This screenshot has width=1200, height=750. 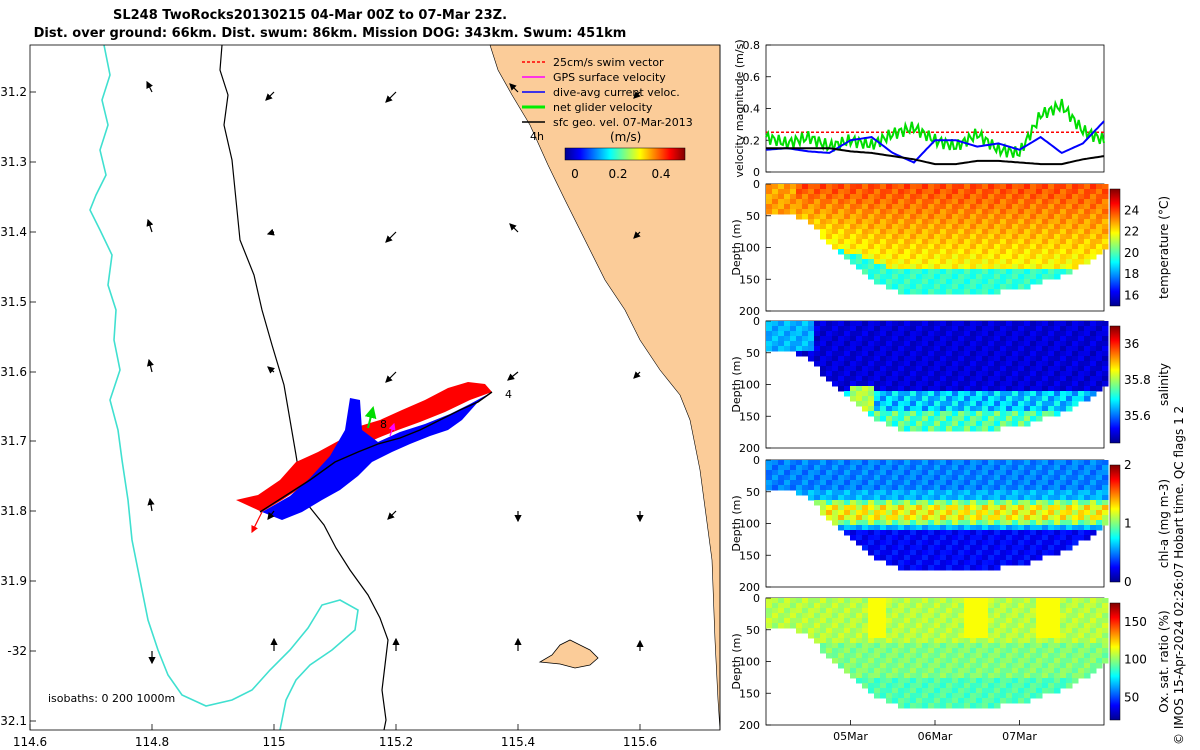 What do you see at coordinates (518, 742) in the screenshot?
I see `lon-tick-label: 115.4` at bounding box center [518, 742].